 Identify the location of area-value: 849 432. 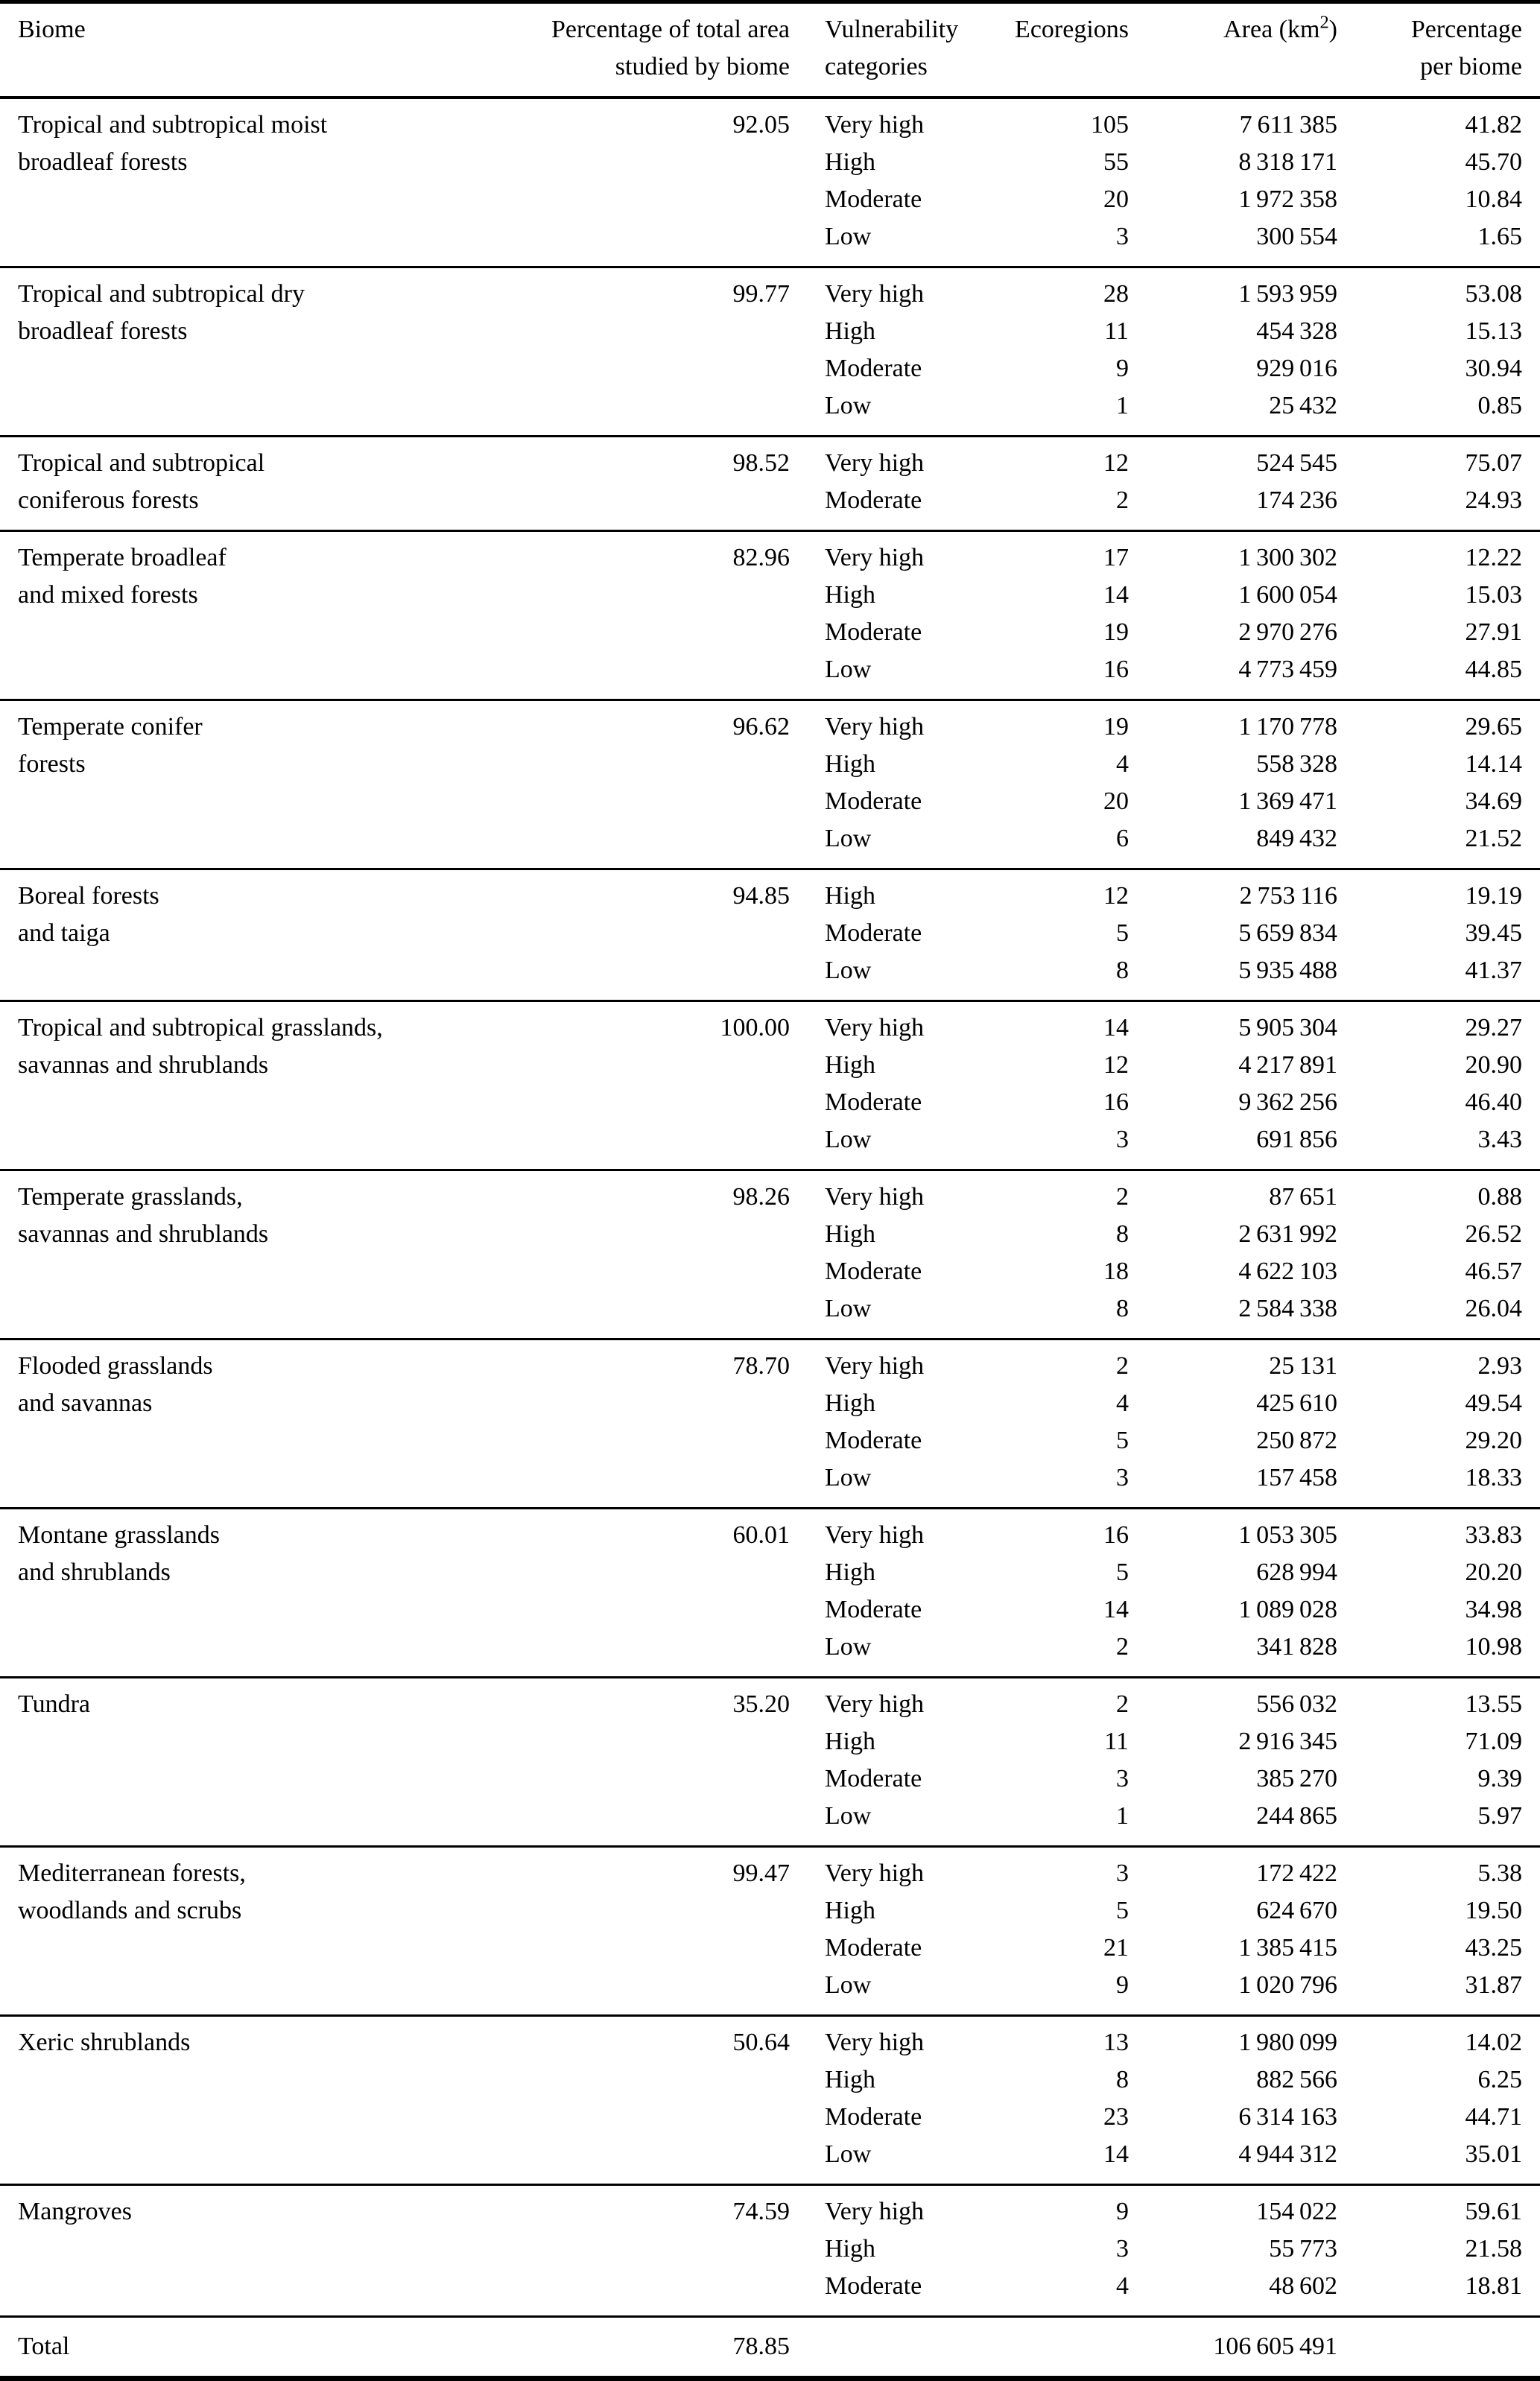
(1296, 838).